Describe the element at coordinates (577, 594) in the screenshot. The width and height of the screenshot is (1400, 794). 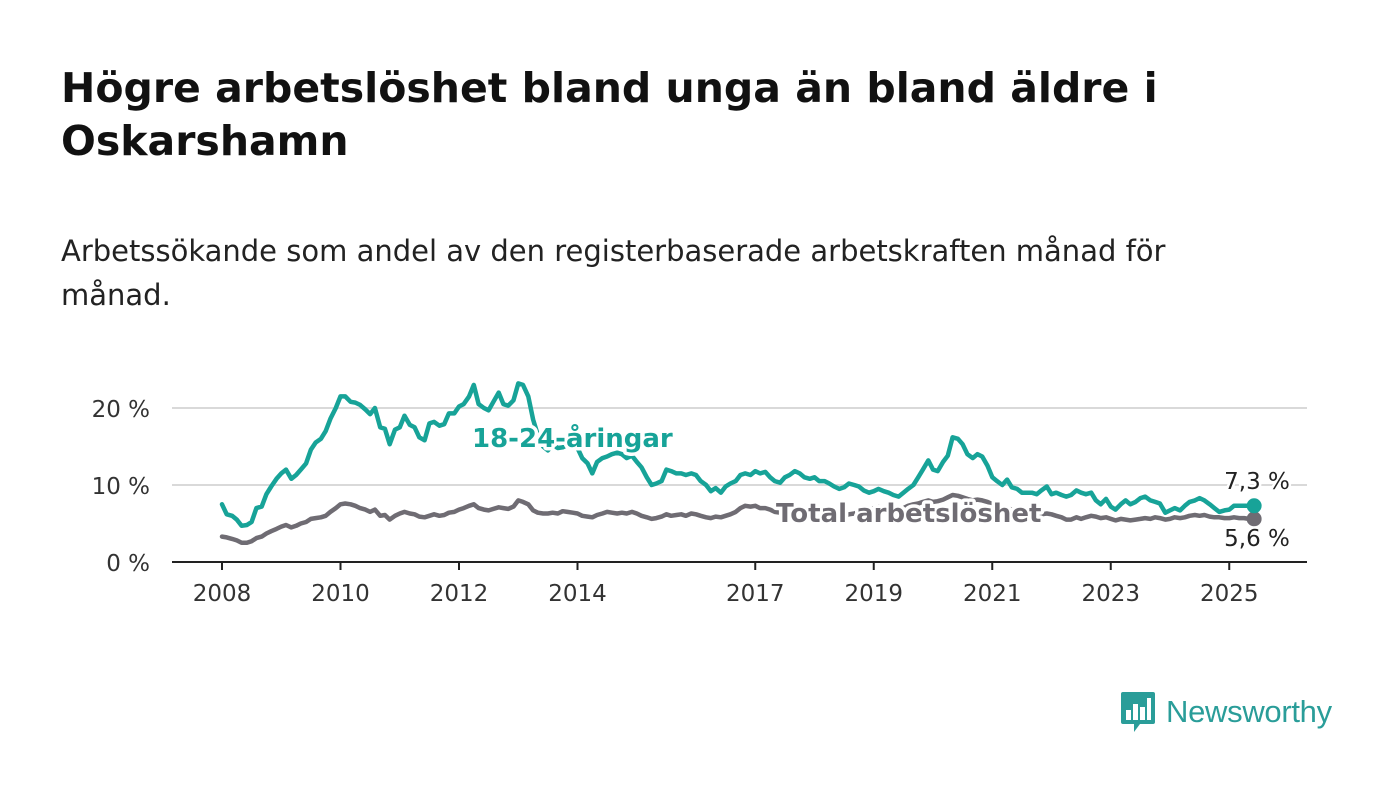
I see `x-tick-label: 2014` at that location.